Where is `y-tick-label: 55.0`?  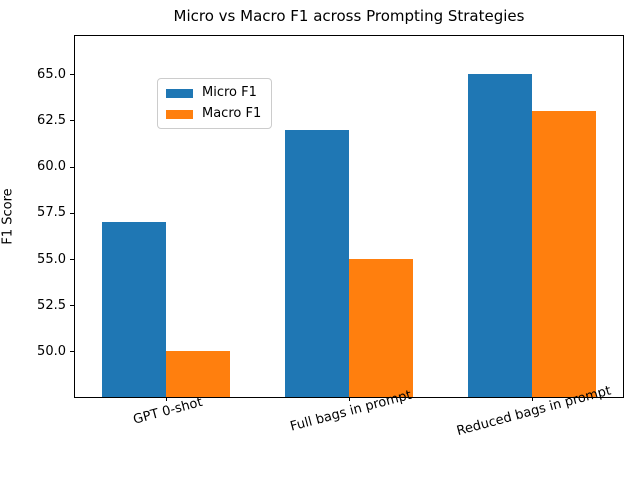
y-tick-label: 55.0 is located at coordinates (51, 259).